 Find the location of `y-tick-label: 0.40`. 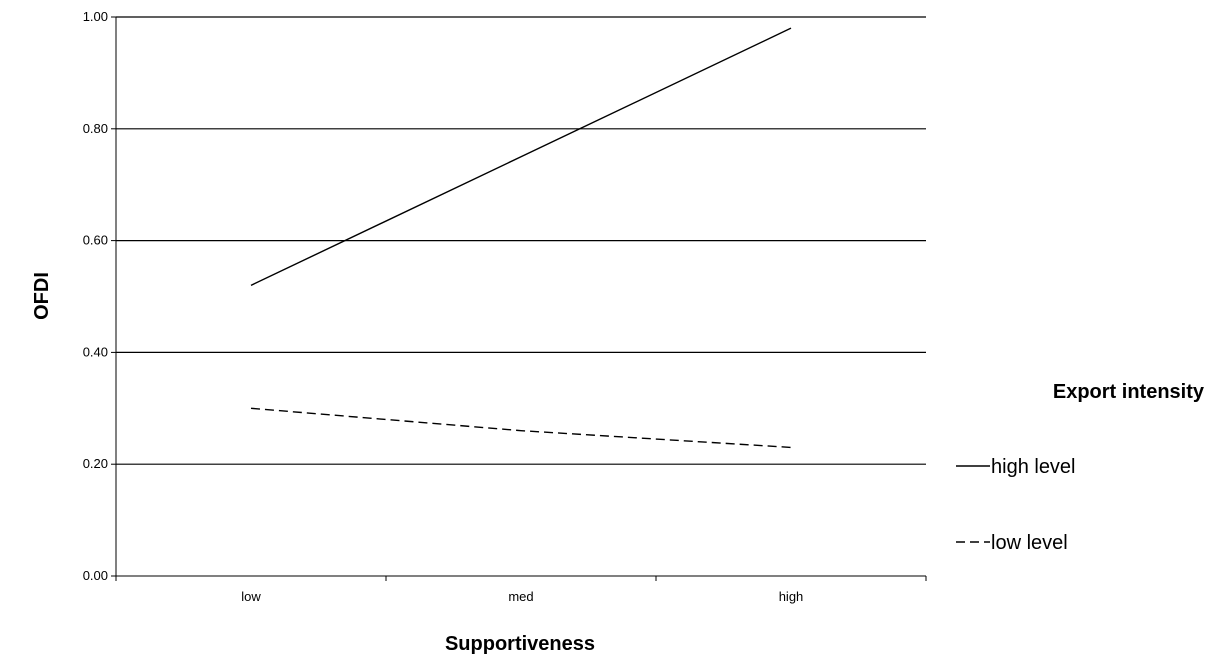

y-tick-label: 0.40 is located at coordinates (95, 351).